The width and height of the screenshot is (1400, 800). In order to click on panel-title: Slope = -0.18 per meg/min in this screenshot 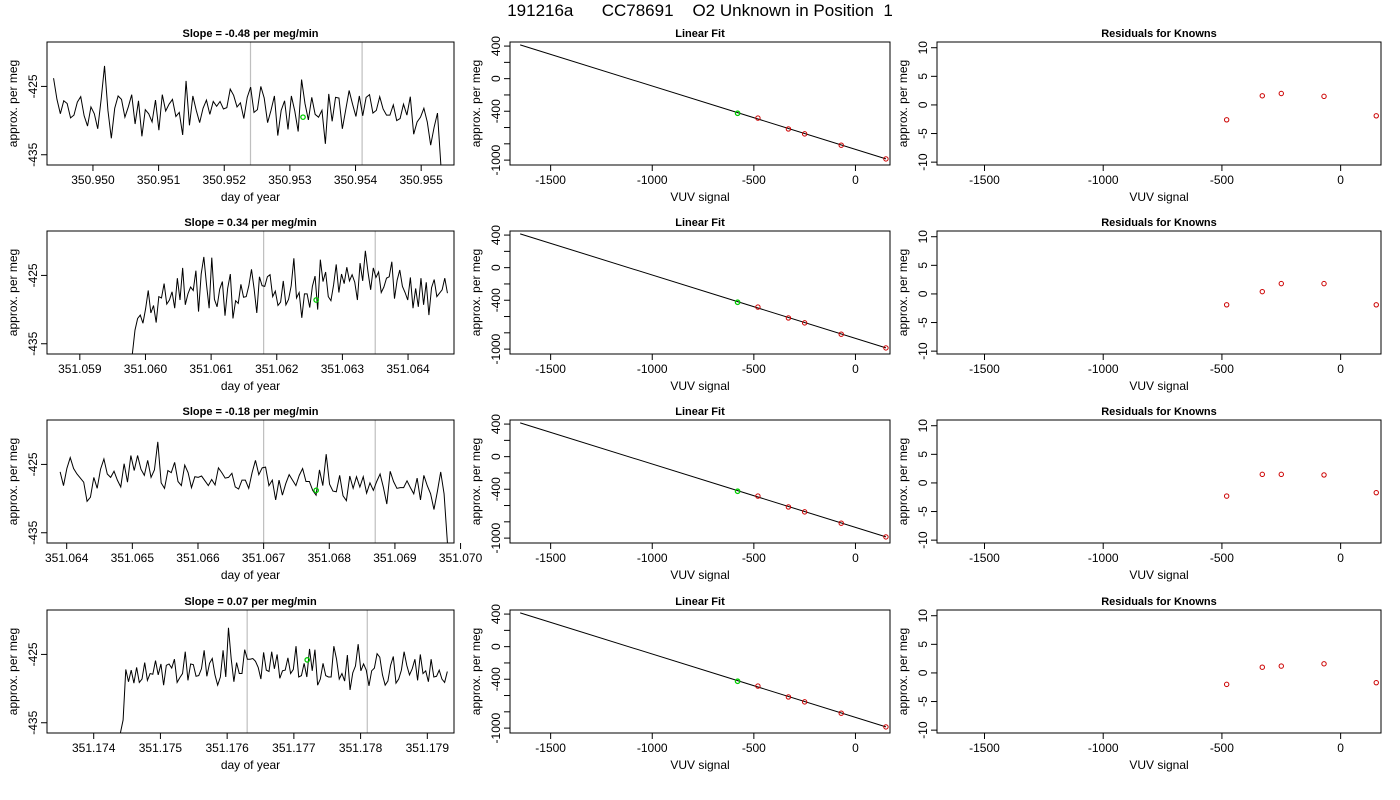, I will do `click(250, 412)`.